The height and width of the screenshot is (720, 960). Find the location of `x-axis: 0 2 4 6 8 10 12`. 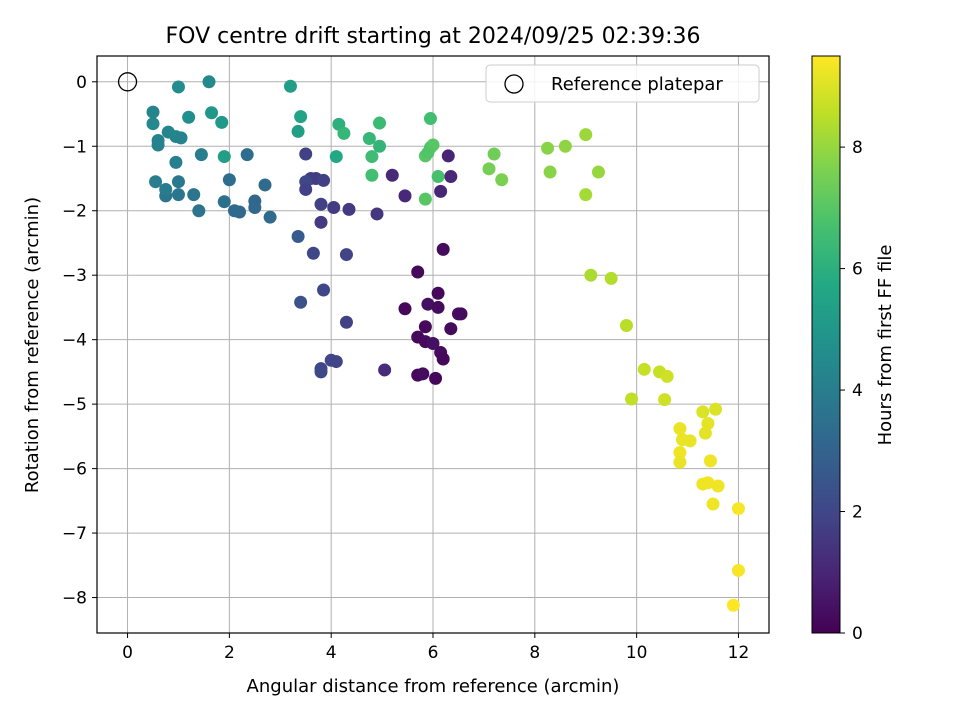

x-axis: 0 2 4 6 8 10 12 is located at coordinates (435, 648).